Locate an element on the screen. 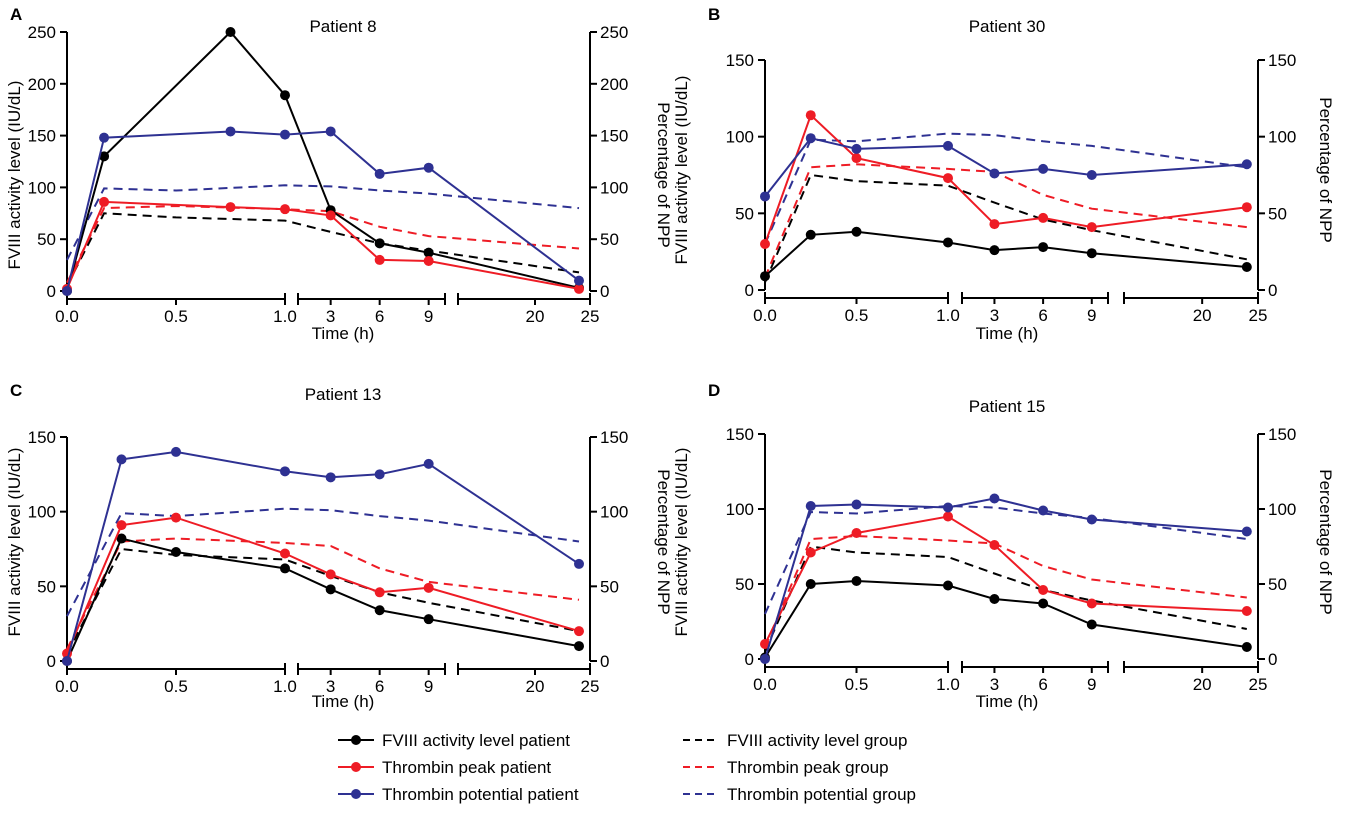 This screenshot has width=1347, height=813. y-tick-label-right: 50 is located at coordinates (1277, 584).